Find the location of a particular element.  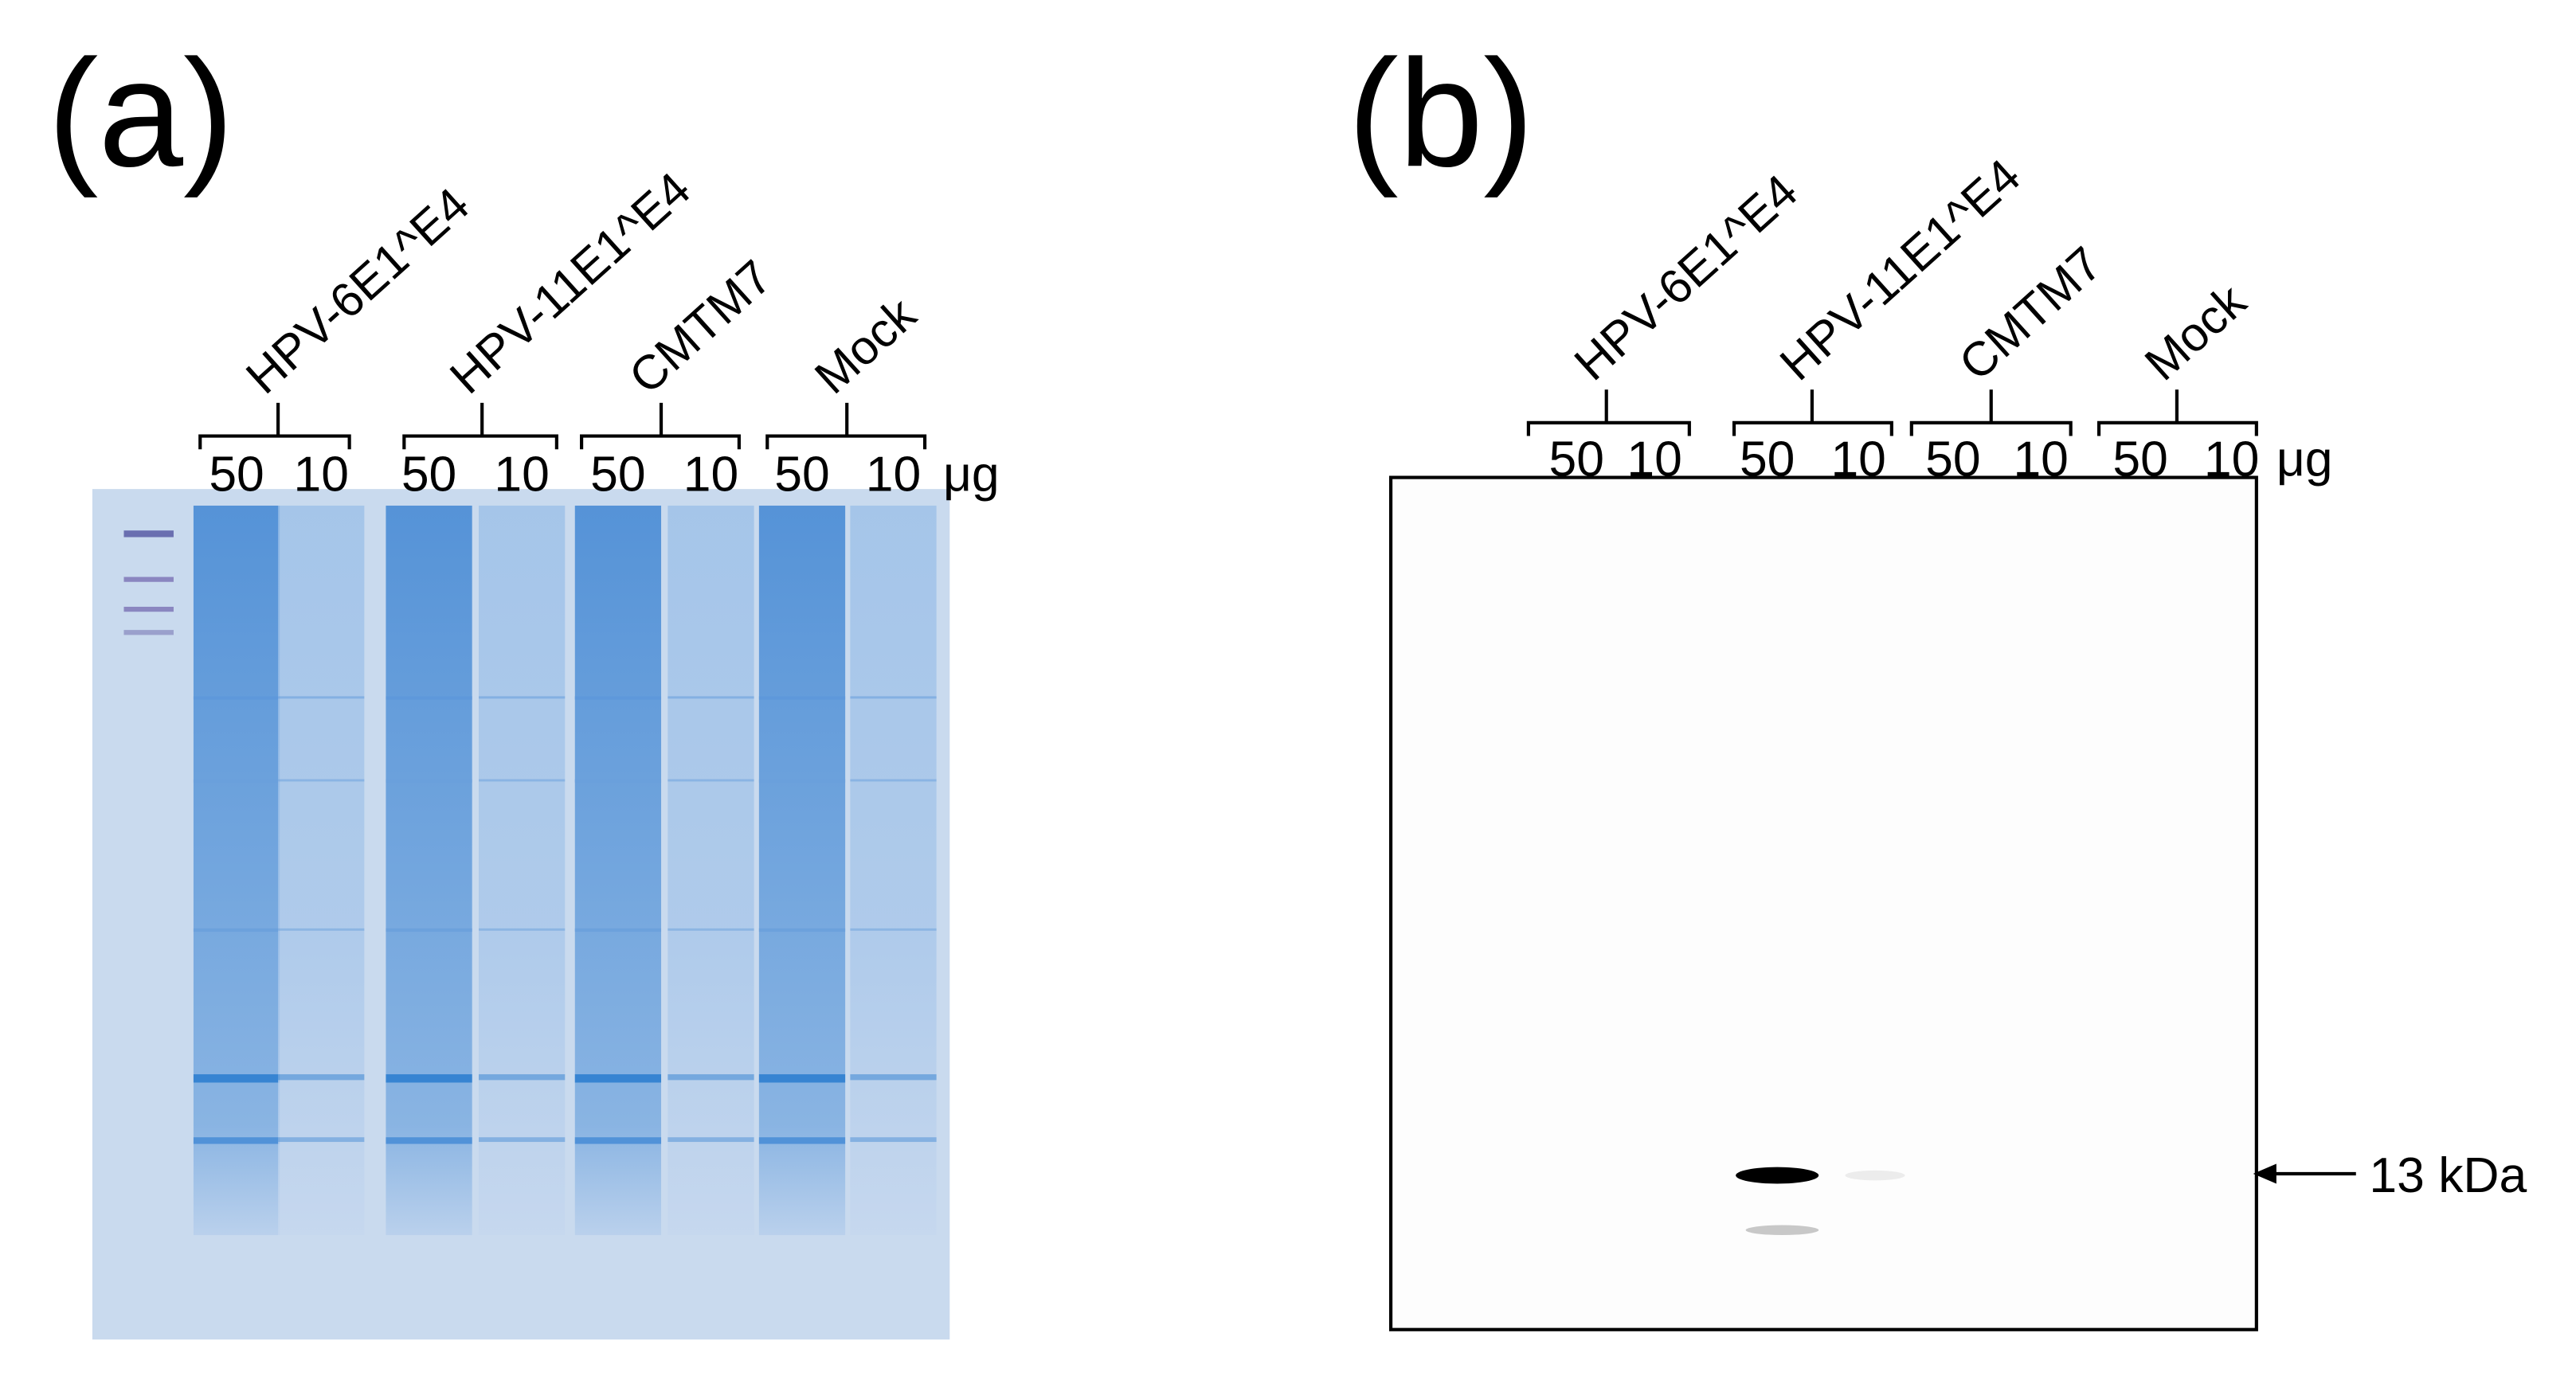

ladder is located at coordinates (148, 582).